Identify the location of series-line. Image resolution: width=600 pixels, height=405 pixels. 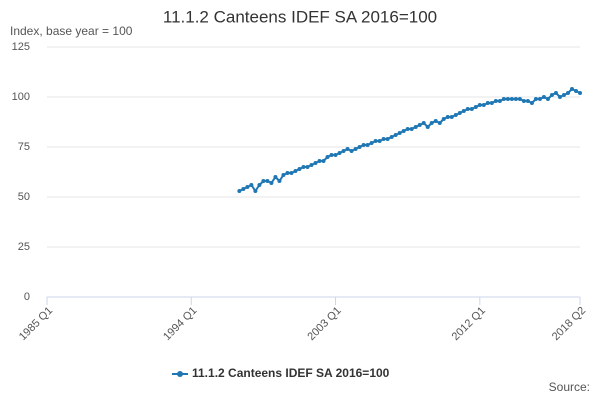
(409, 140).